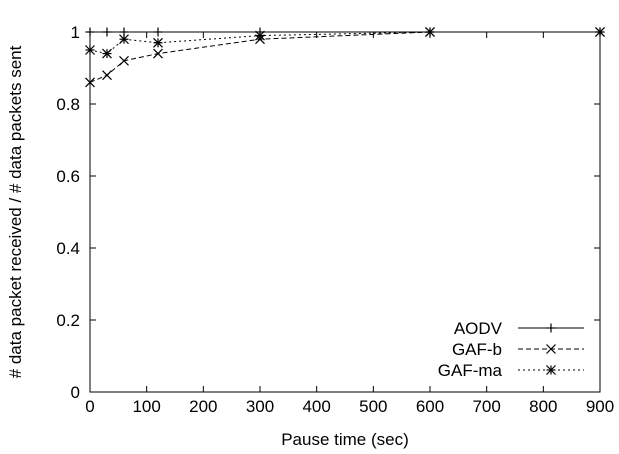  What do you see at coordinates (68, 104) in the screenshot?
I see `y-tick-label: 0.8` at bounding box center [68, 104].